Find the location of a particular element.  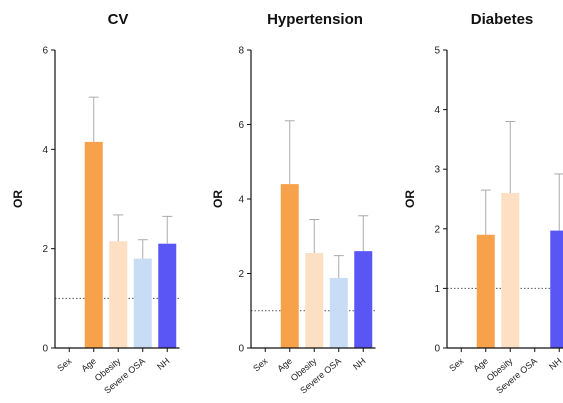

y-tick-label: 1 is located at coordinates (437, 289).